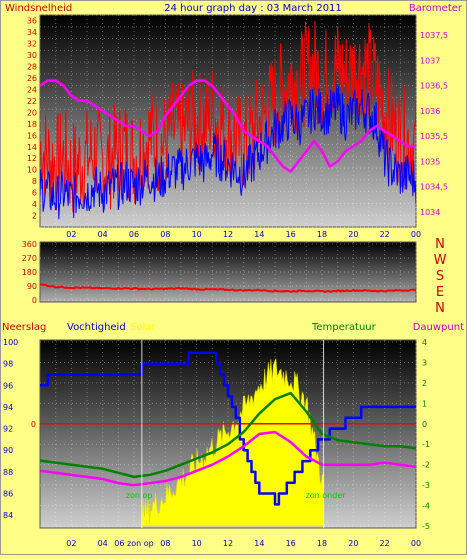 The image size is (467, 559). I want to click on humidity-tick-label: 90, so click(8, 450).